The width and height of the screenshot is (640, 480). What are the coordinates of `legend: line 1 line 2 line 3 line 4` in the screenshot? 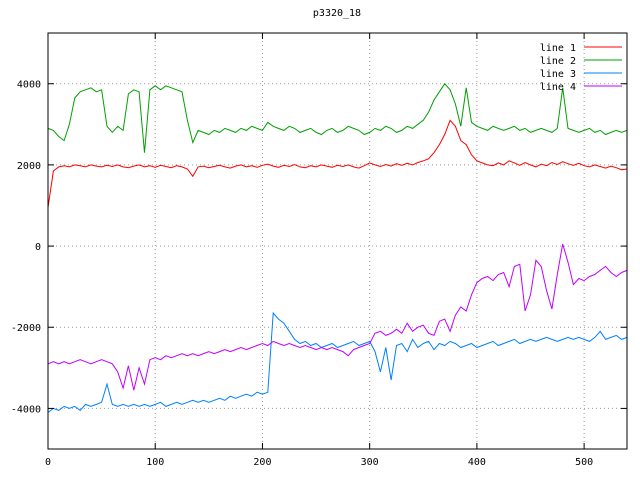 It's located at (581, 68).